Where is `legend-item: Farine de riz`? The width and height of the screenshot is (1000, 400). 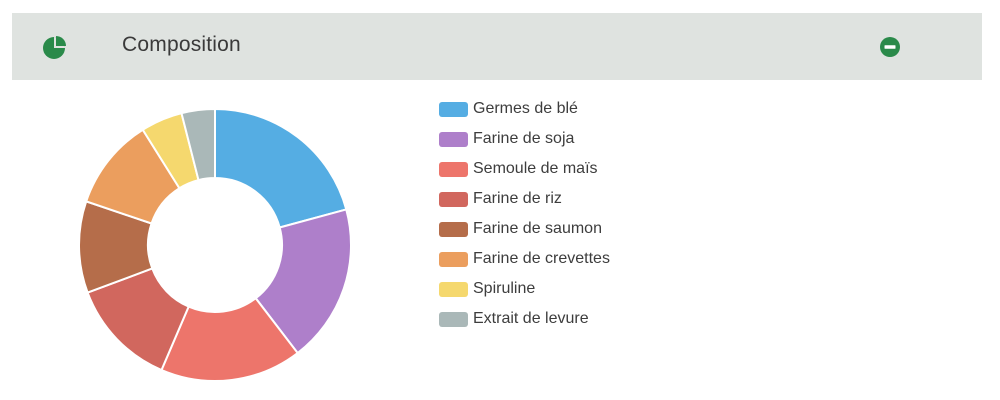 legend-item: Farine de riz is located at coordinates (524, 199).